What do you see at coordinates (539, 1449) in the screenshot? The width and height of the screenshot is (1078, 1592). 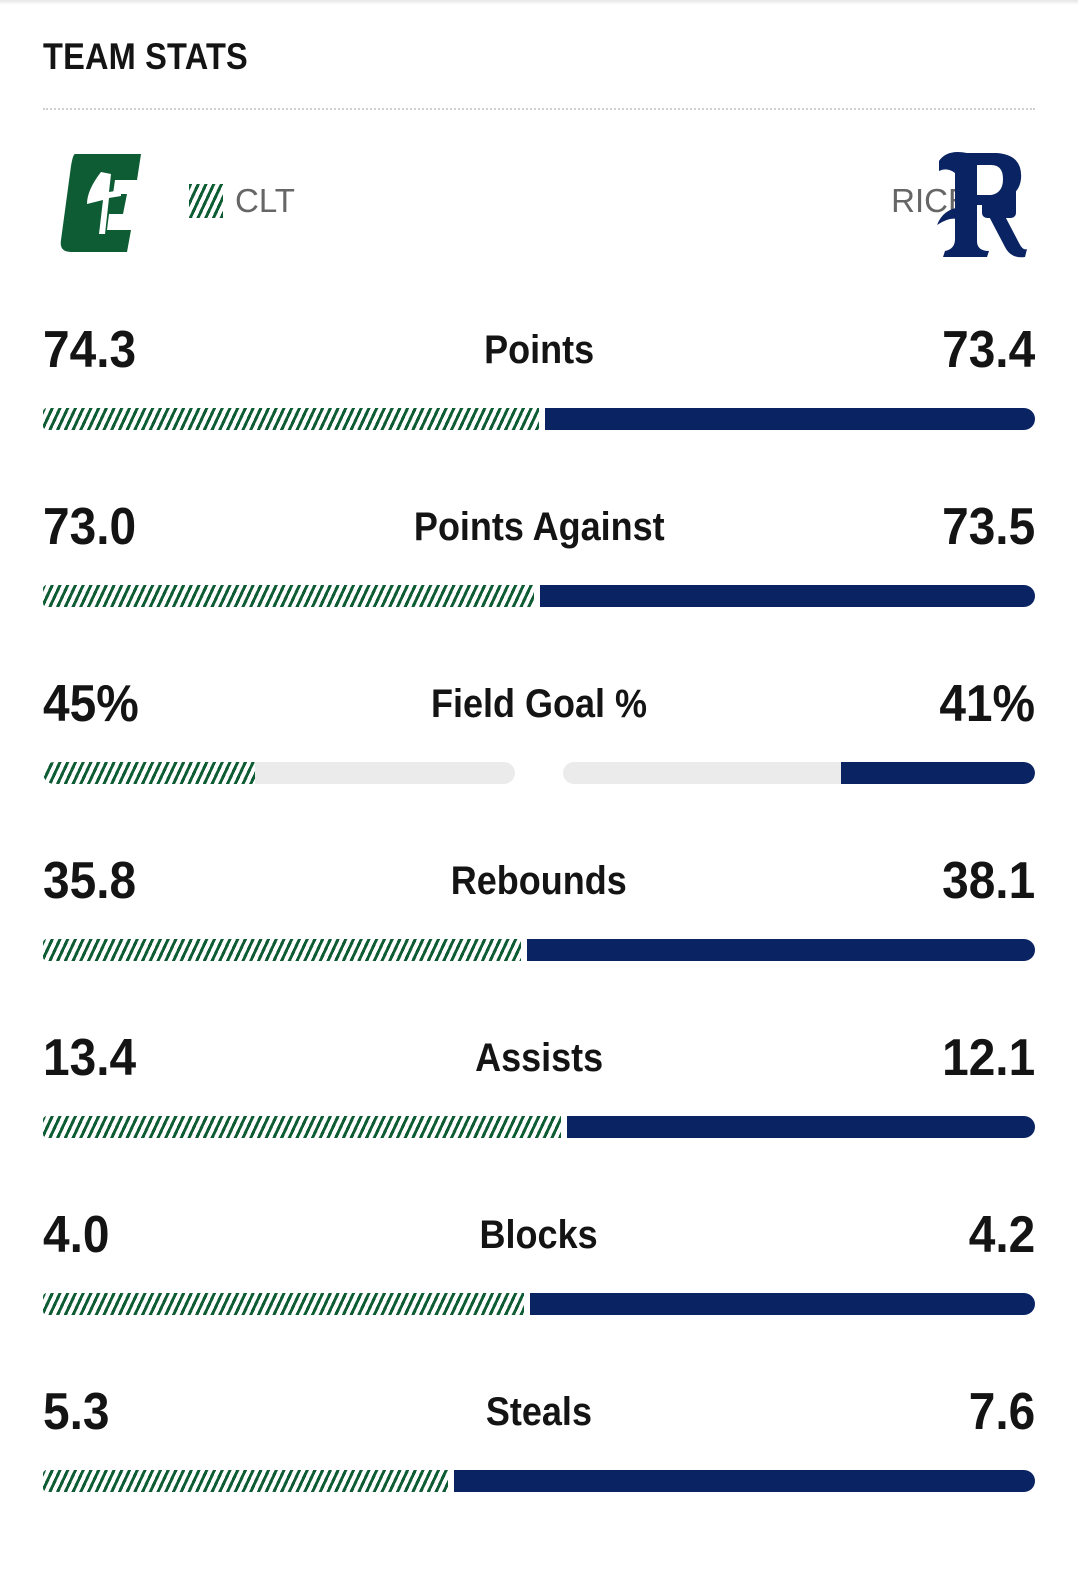 I see `stat-row: 5.3 Steals 7.6` at bounding box center [539, 1449].